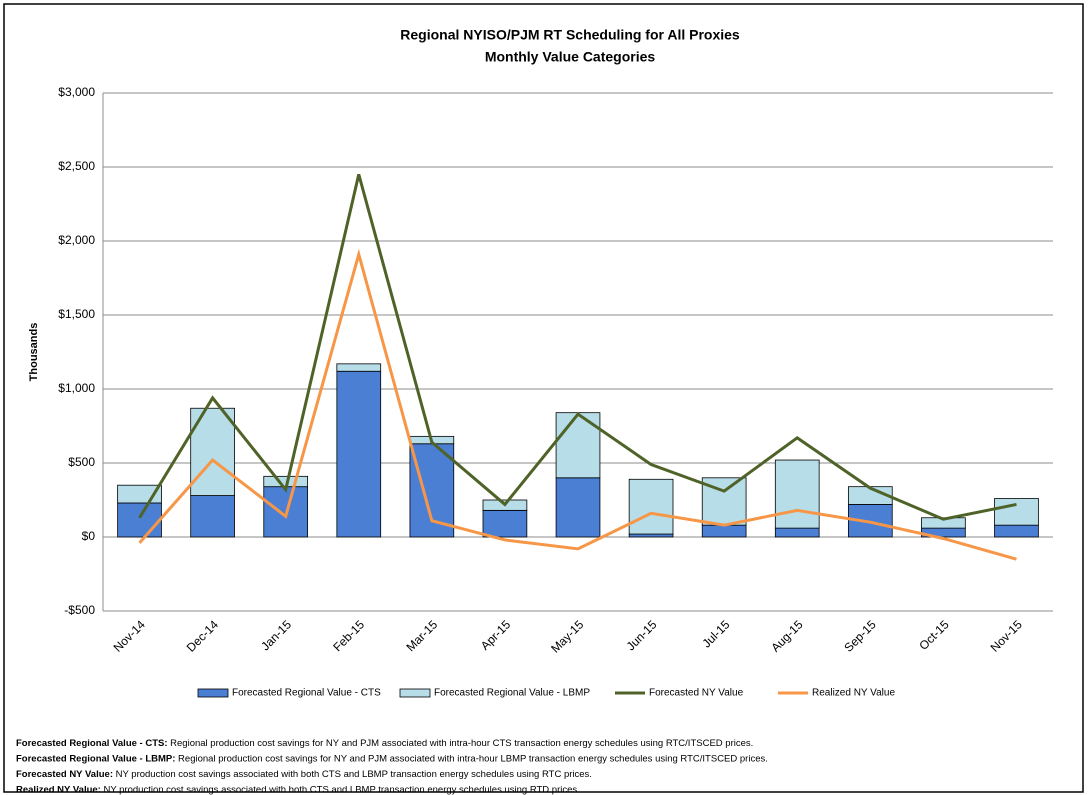 Image resolution: width=1089 pixels, height=795 pixels. What do you see at coordinates (81, 462) in the screenshot?
I see `y-tick-label: $500` at bounding box center [81, 462].